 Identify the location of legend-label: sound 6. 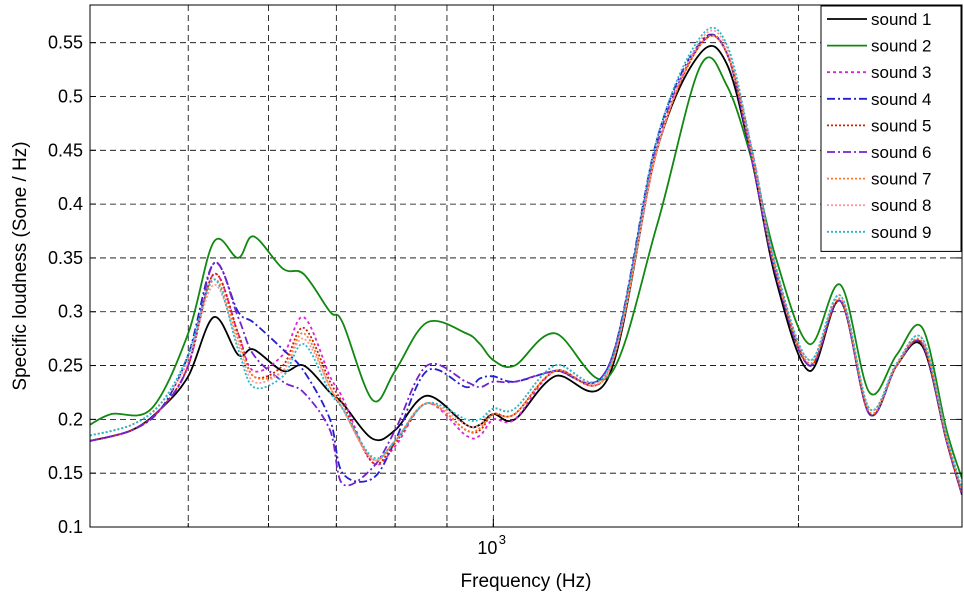
(901, 152).